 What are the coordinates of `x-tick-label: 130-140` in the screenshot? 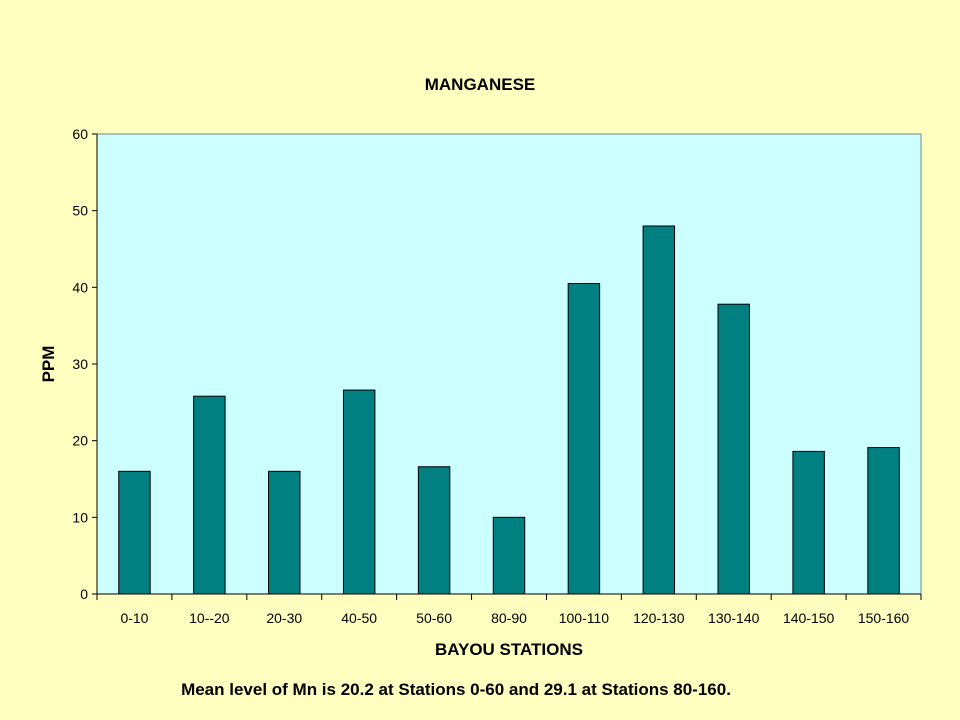 It's located at (734, 618).